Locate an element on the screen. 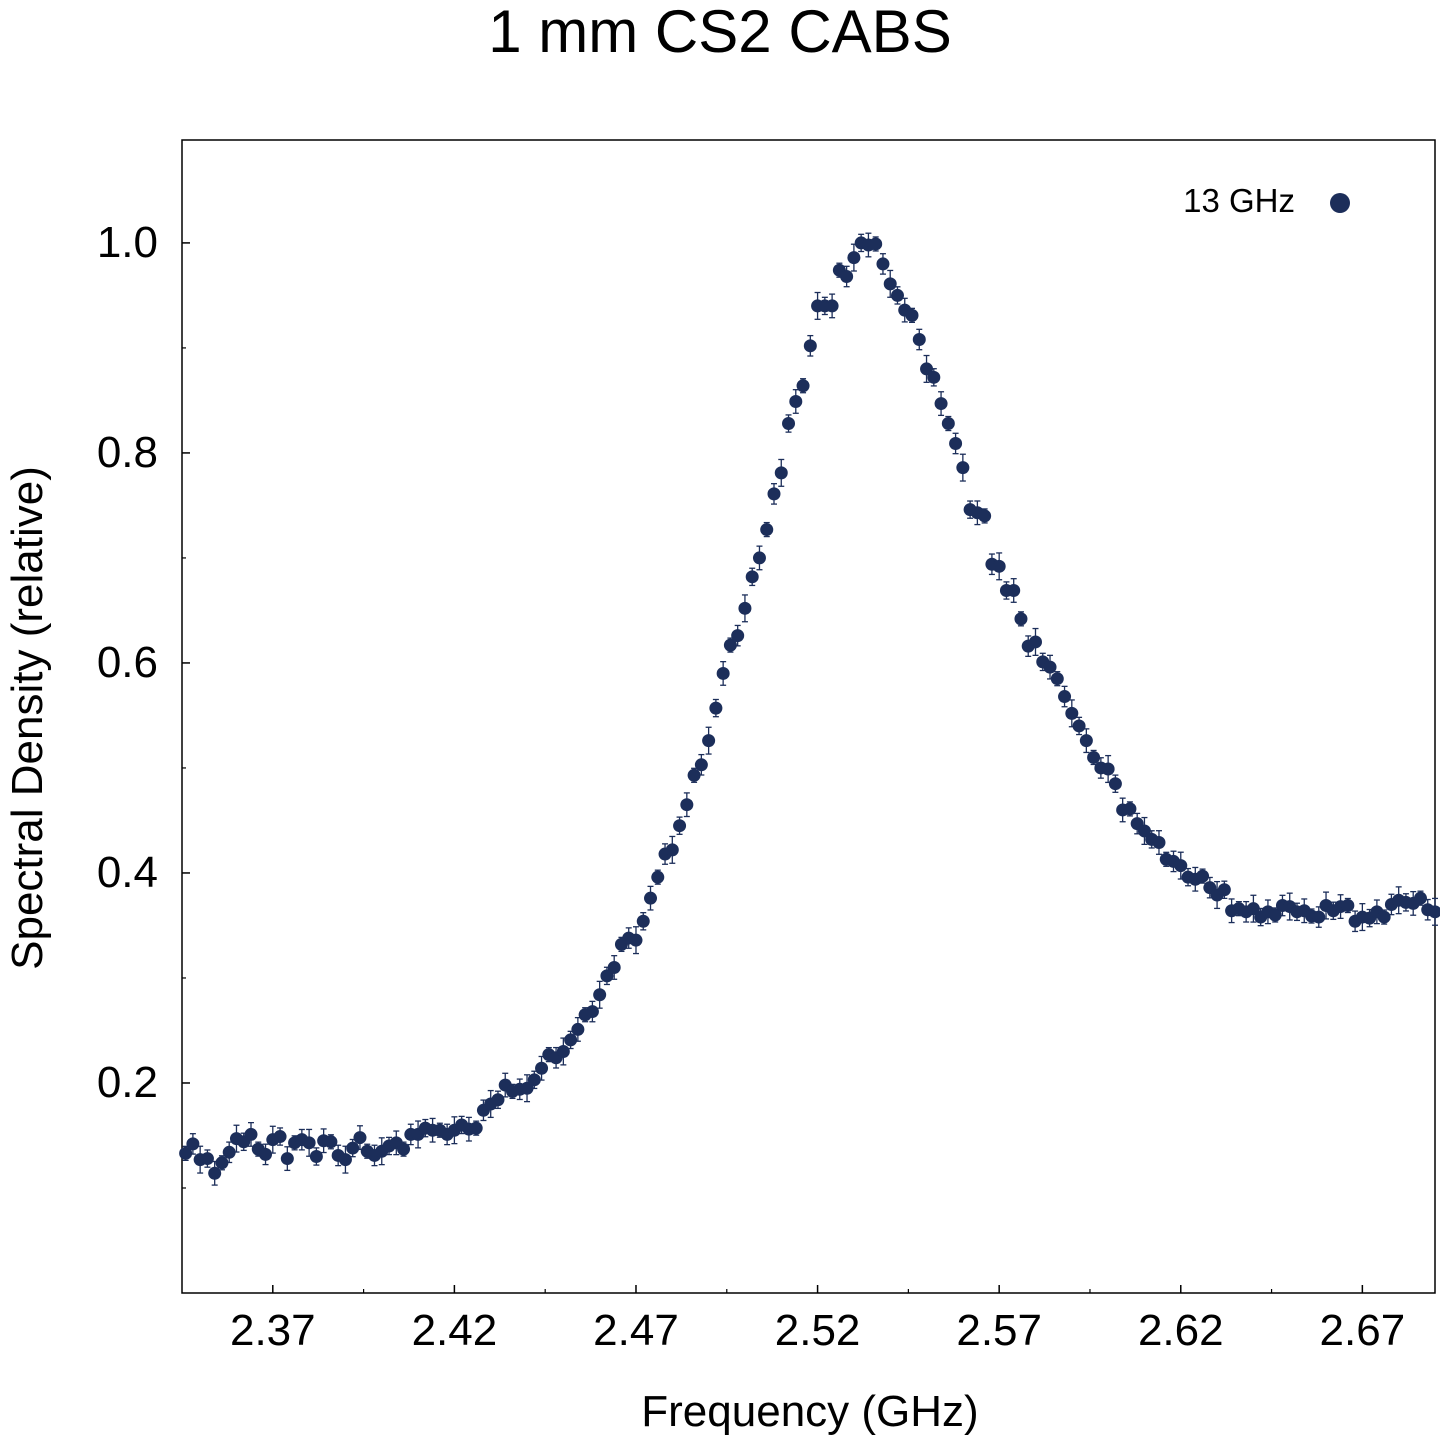 The height and width of the screenshot is (1440, 1440). legend: 13 GHz is located at coordinates (1266, 200).